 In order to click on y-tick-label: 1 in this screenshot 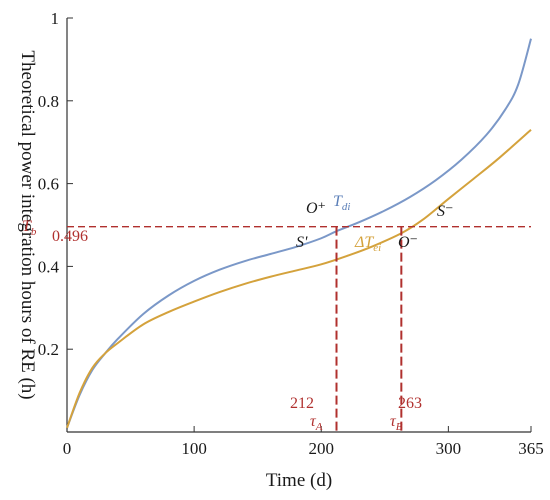, I will do `click(55, 18)`.